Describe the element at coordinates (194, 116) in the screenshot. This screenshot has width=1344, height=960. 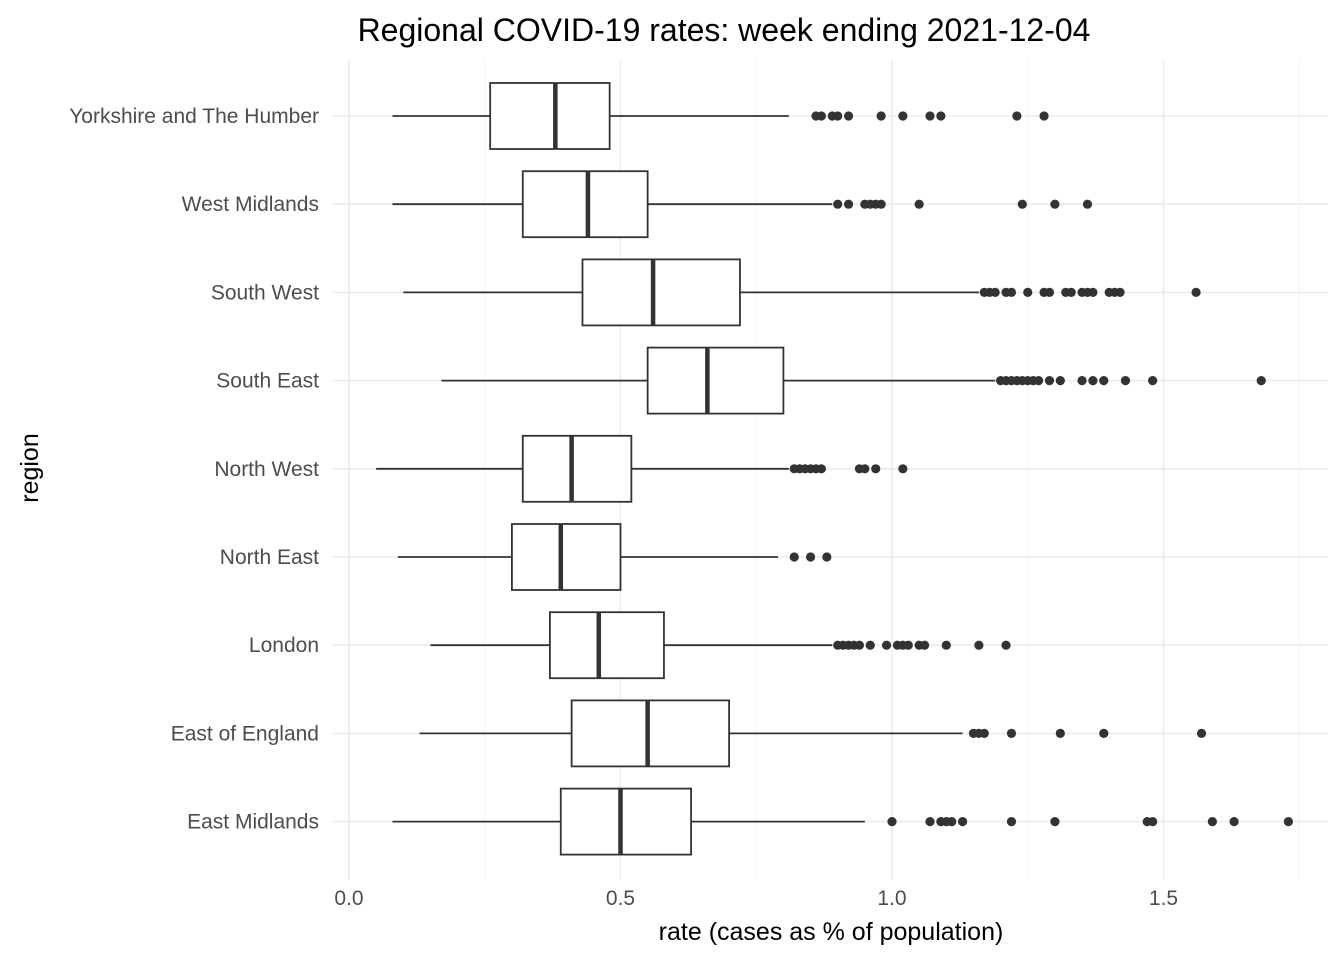
I see `y-tick-label: Yorkshire and The Humber` at that location.